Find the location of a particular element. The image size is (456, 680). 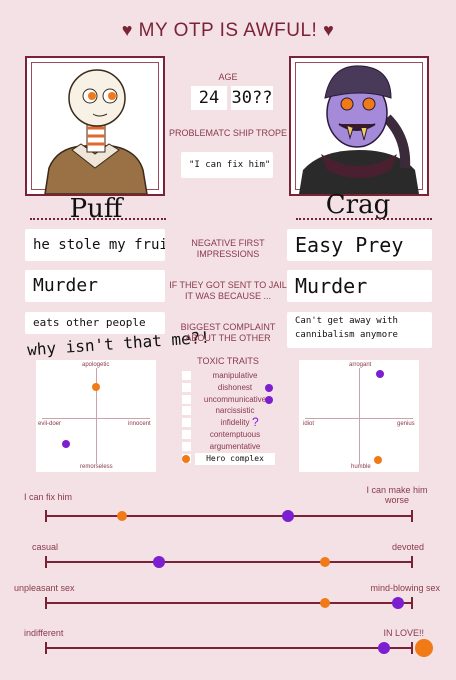

toxic-trait-row: uncommunicative is located at coordinates (228, 400).